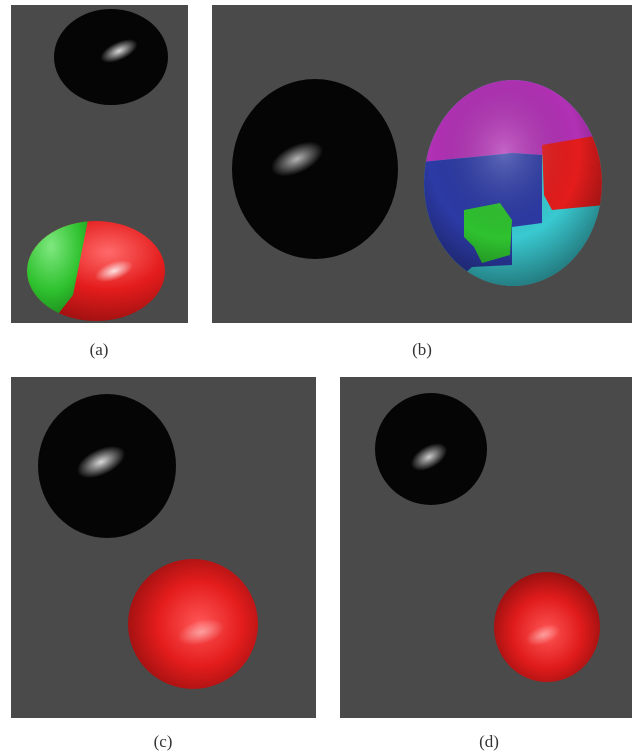  Describe the element at coordinates (163, 741) in the screenshot. I see `caption-c: (c)` at that location.